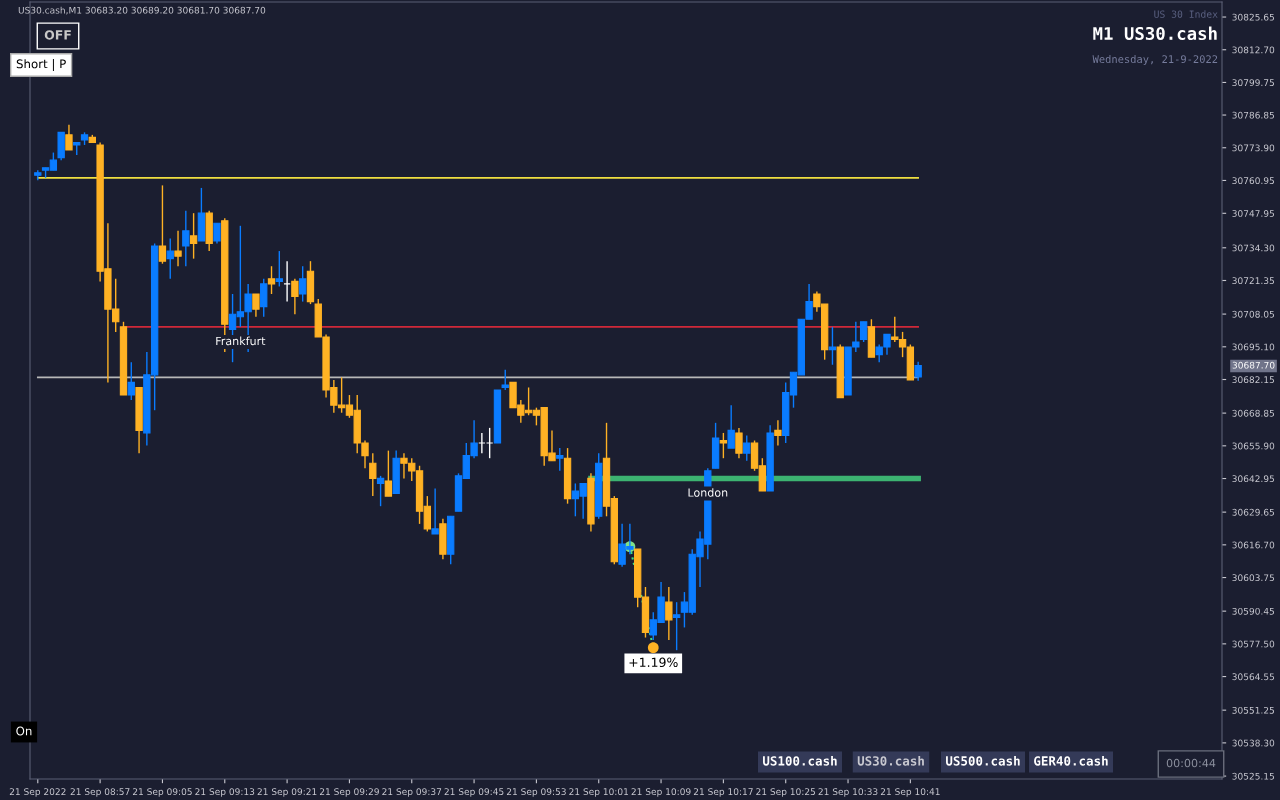  What do you see at coordinates (1071, 760) in the screenshot?
I see `annotation: GER40.cash` at bounding box center [1071, 760].